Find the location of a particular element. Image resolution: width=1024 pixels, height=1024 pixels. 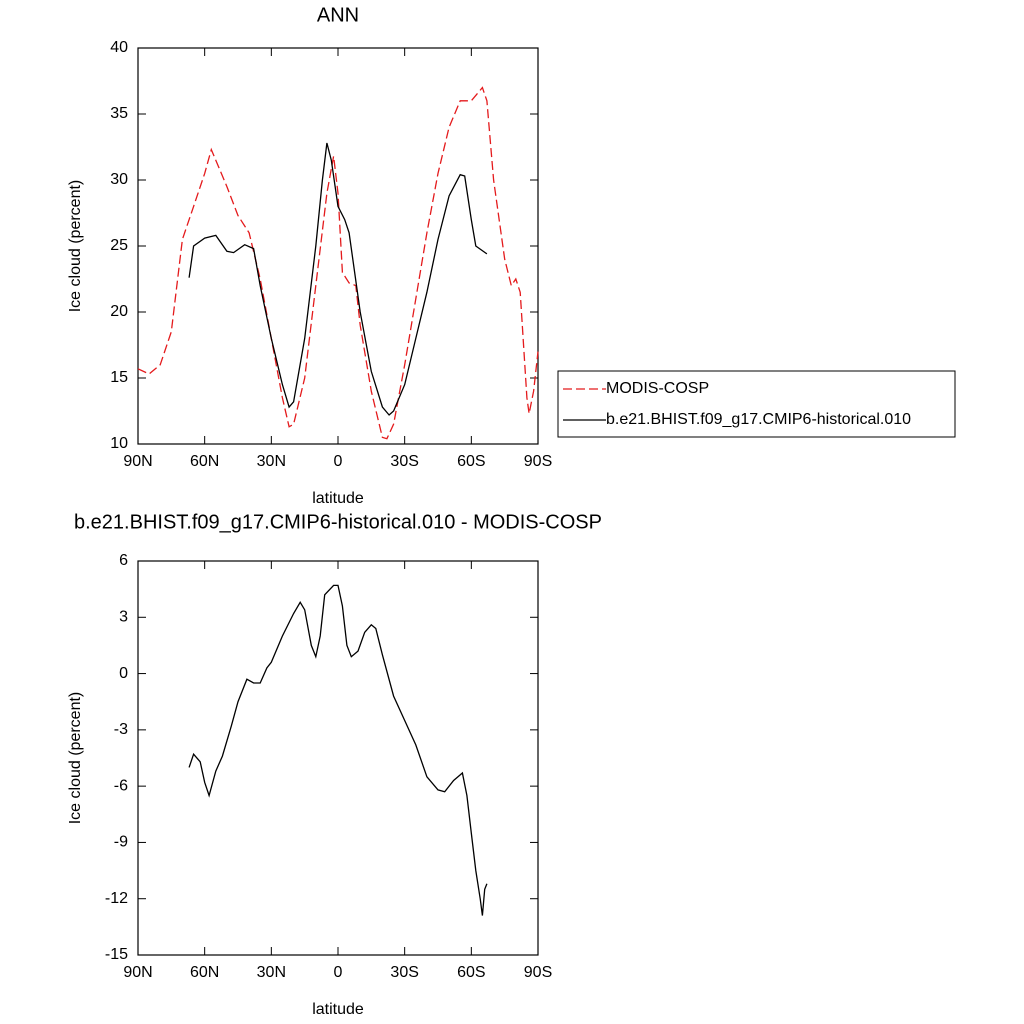

y-tick-label: -3 is located at coordinates (121, 729).